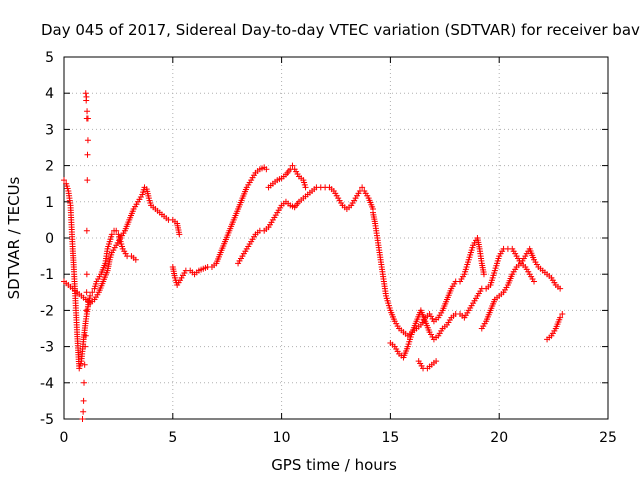 The image size is (640, 480). I want to click on data-point-track-i, so click(534, 281).